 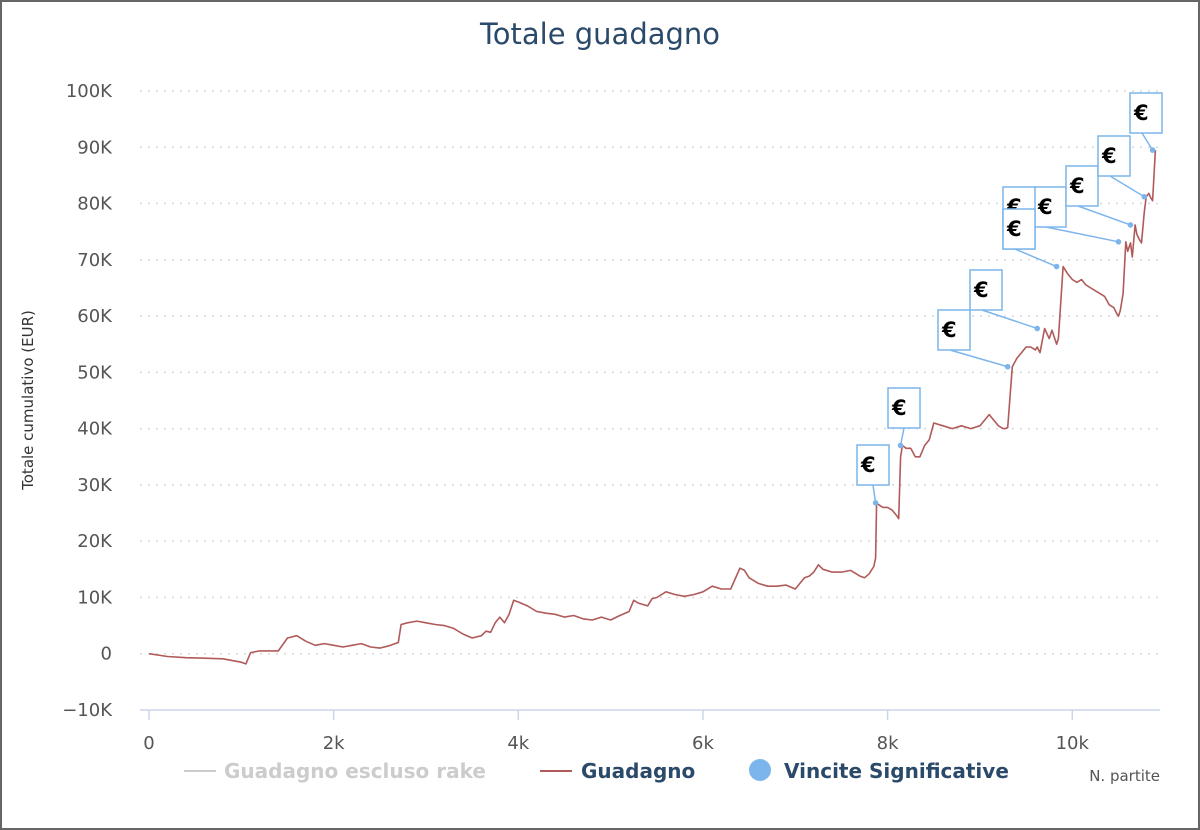 I want to click on y-tick-label: 100K, so click(x=89, y=91).